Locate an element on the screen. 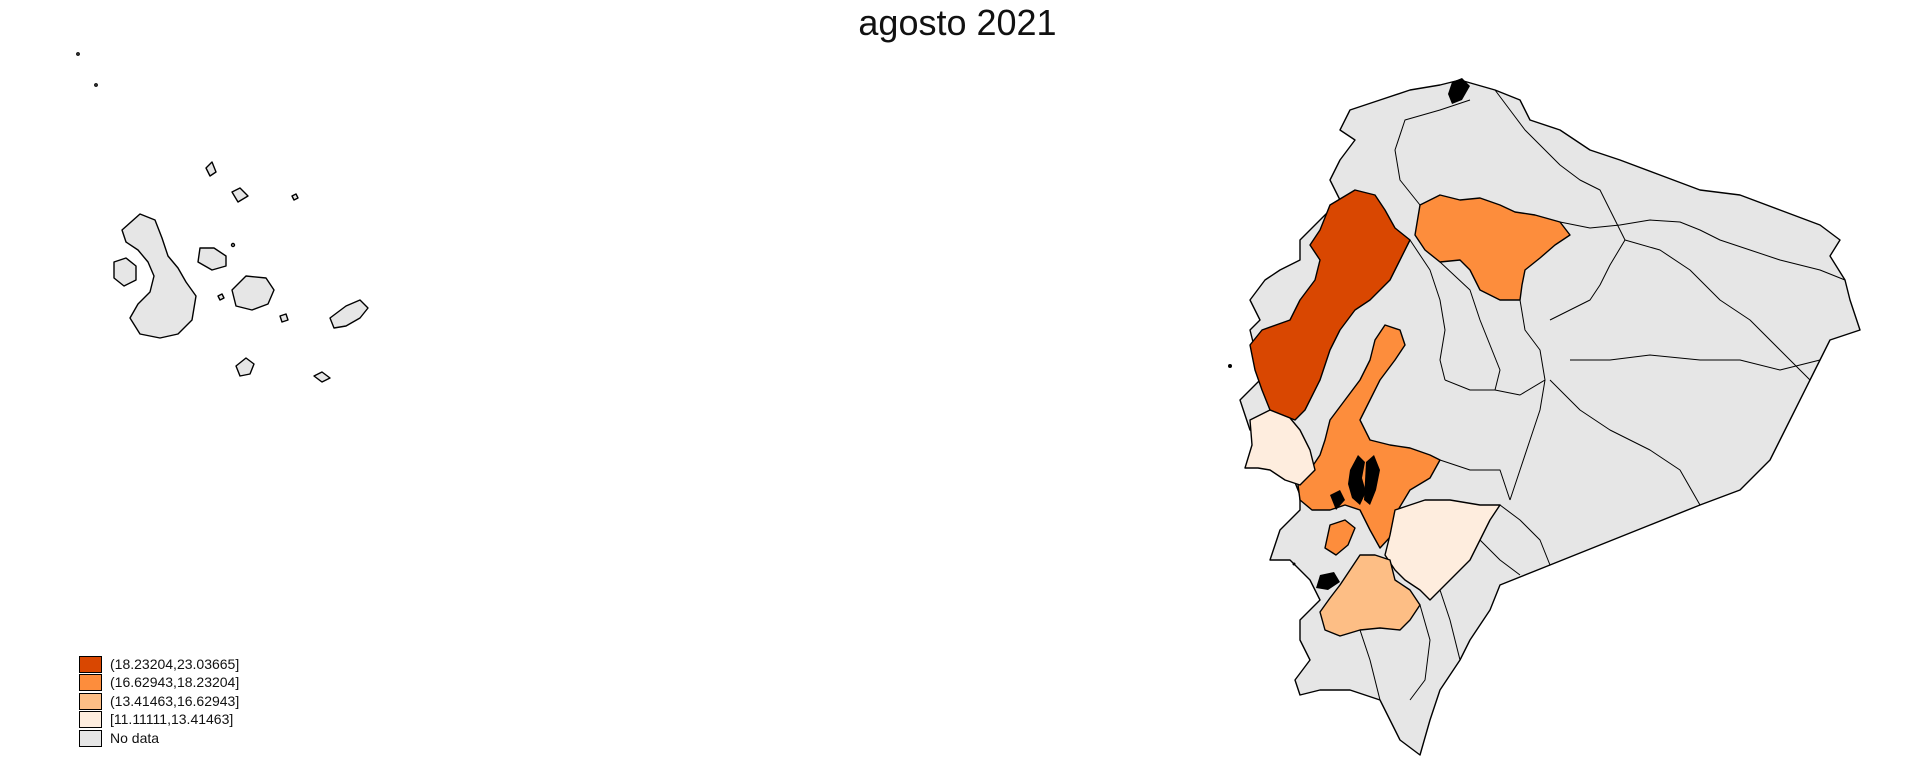 The height and width of the screenshot is (762, 1915). province-manabi-esmeraldas is located at coordinates (1330, 305).